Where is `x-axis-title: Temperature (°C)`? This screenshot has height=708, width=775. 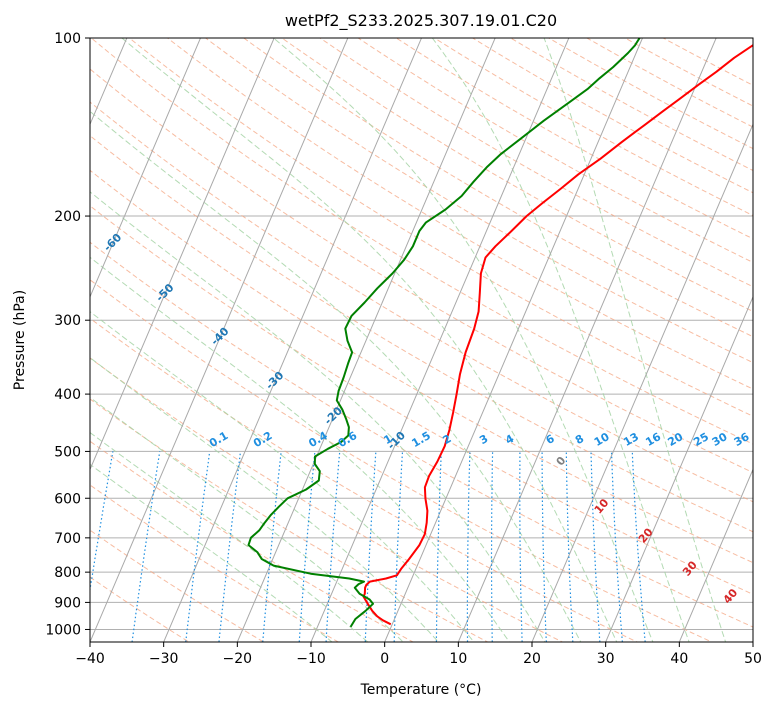
x-axis-title: Temperature (°C) is located at coordinates (421, 690).